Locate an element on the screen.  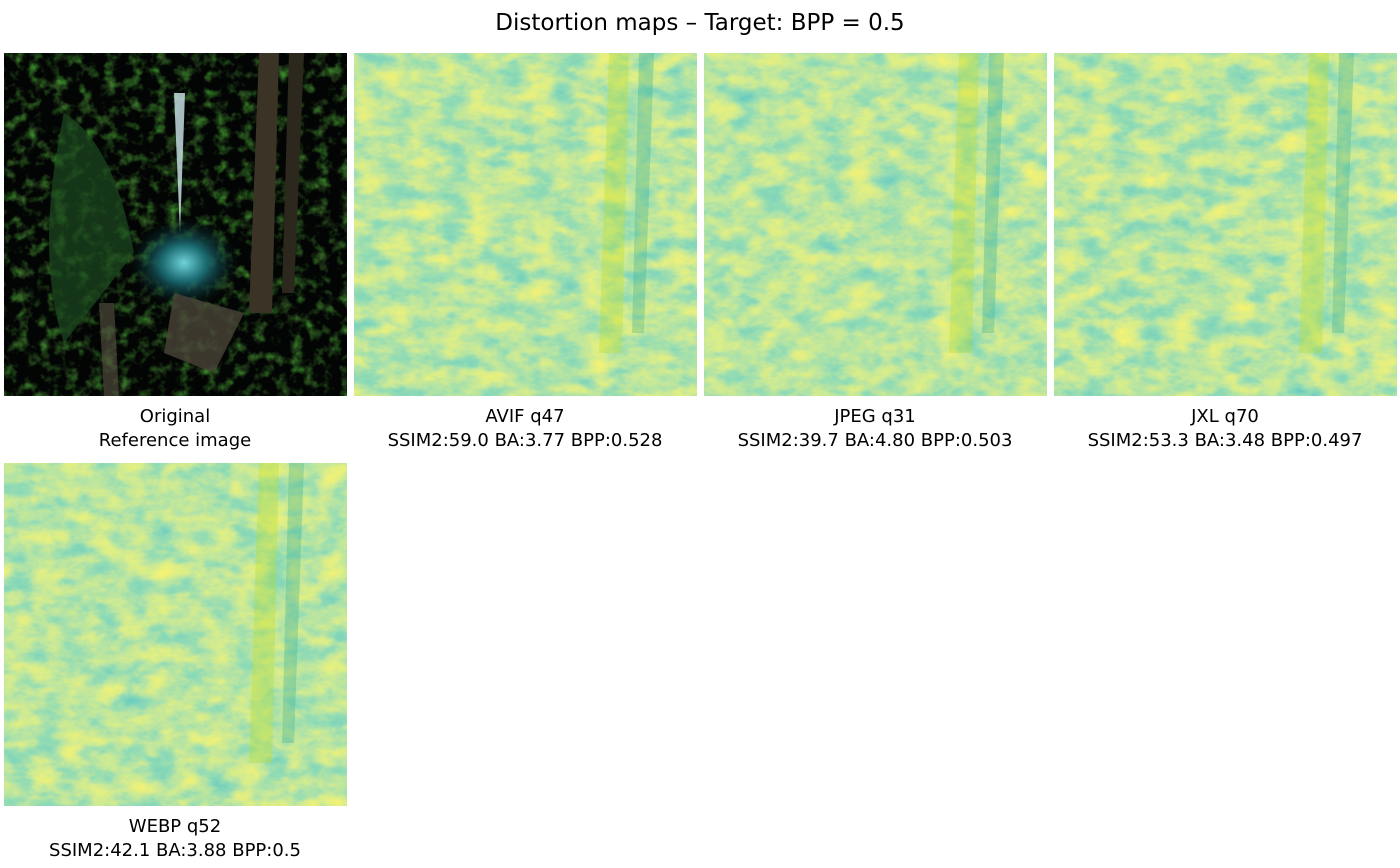
original-image is located at coordinates (175, 224).